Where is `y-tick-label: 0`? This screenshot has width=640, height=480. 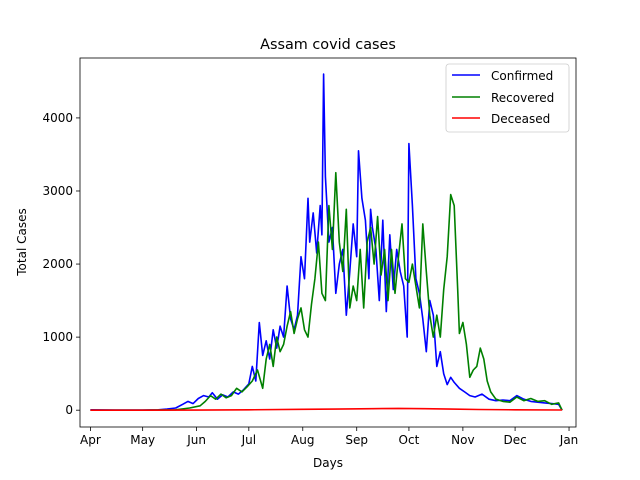 y-tick-label: 0 is located at coordinates (69, 410).